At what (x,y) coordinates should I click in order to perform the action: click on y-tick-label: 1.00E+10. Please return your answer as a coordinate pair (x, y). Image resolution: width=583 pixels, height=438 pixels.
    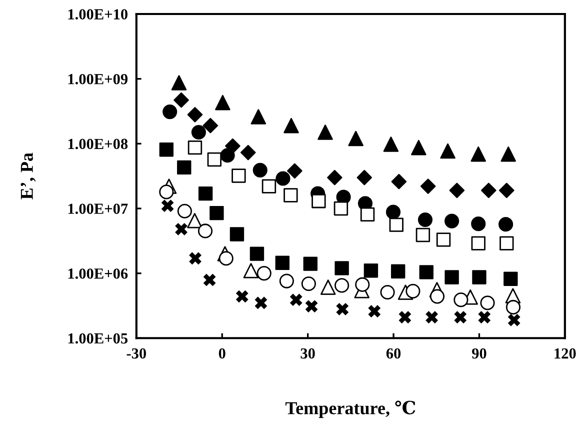
    Looking at the image, I should click on (98, 14).